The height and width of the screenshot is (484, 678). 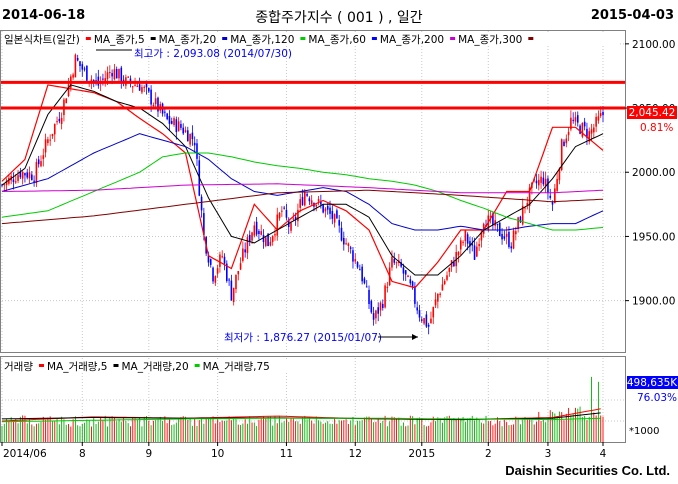 What do you see at coordinates (490, 40) in the screenshot?
I see `legend-label: MA_종가,300` at bounding box center [490, 40].